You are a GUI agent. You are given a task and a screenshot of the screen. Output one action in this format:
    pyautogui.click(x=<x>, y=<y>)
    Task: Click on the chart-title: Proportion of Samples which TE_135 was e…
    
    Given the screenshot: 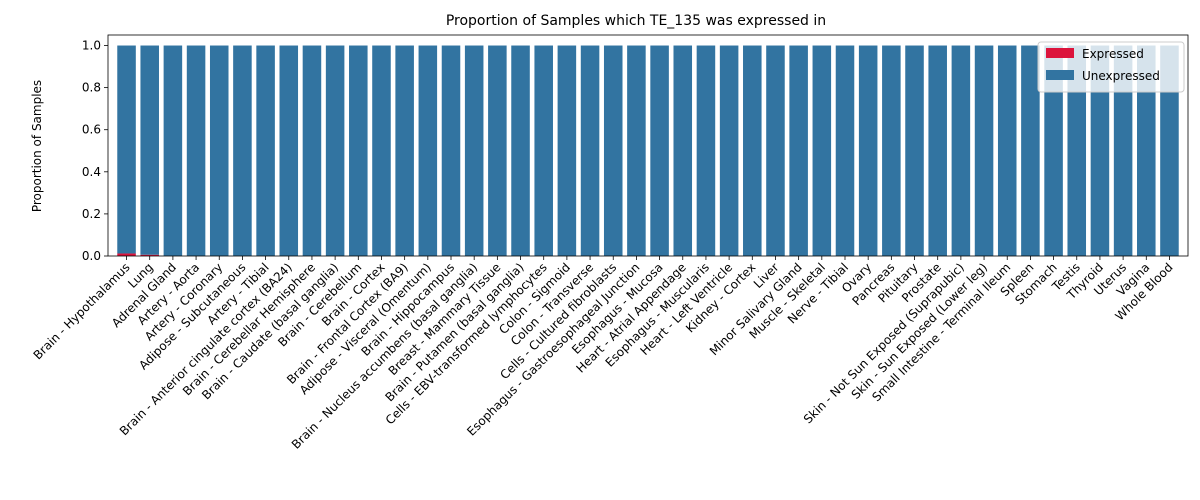 What is the action you would take?
    pyautogui.click(x=636, y=21)
    